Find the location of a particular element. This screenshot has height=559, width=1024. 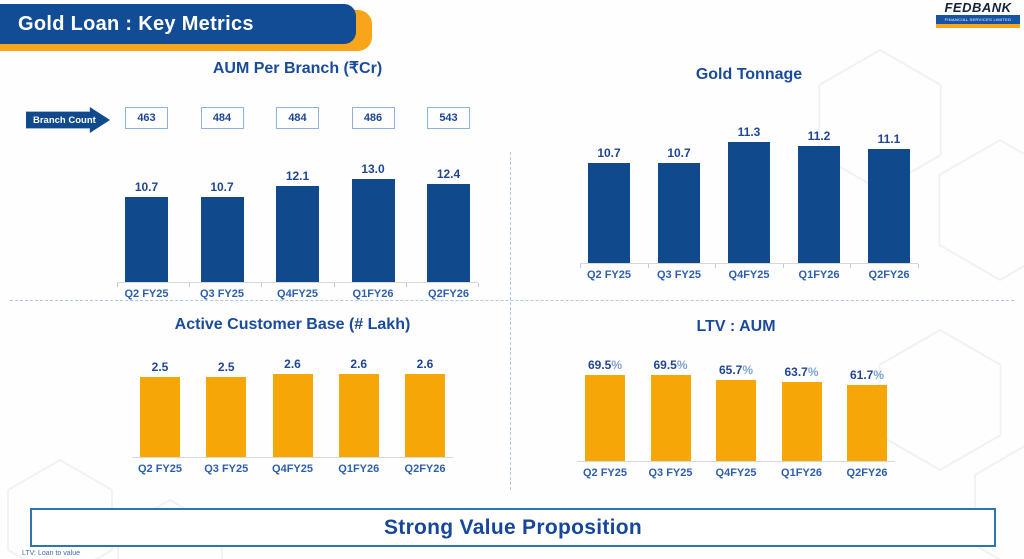

bar-column: 11.2 is located at coordinates (819, 195).